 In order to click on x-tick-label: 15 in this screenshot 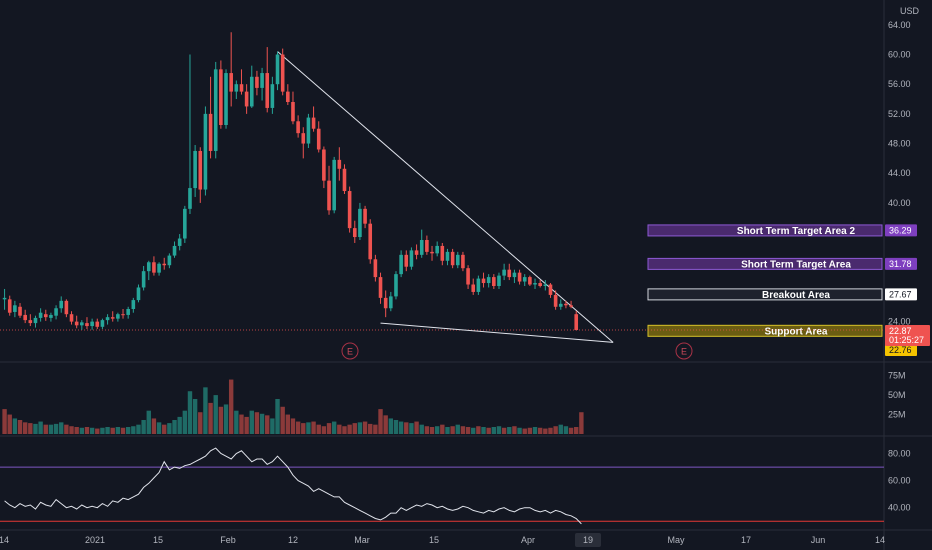, I will do `click(434, 540)`.